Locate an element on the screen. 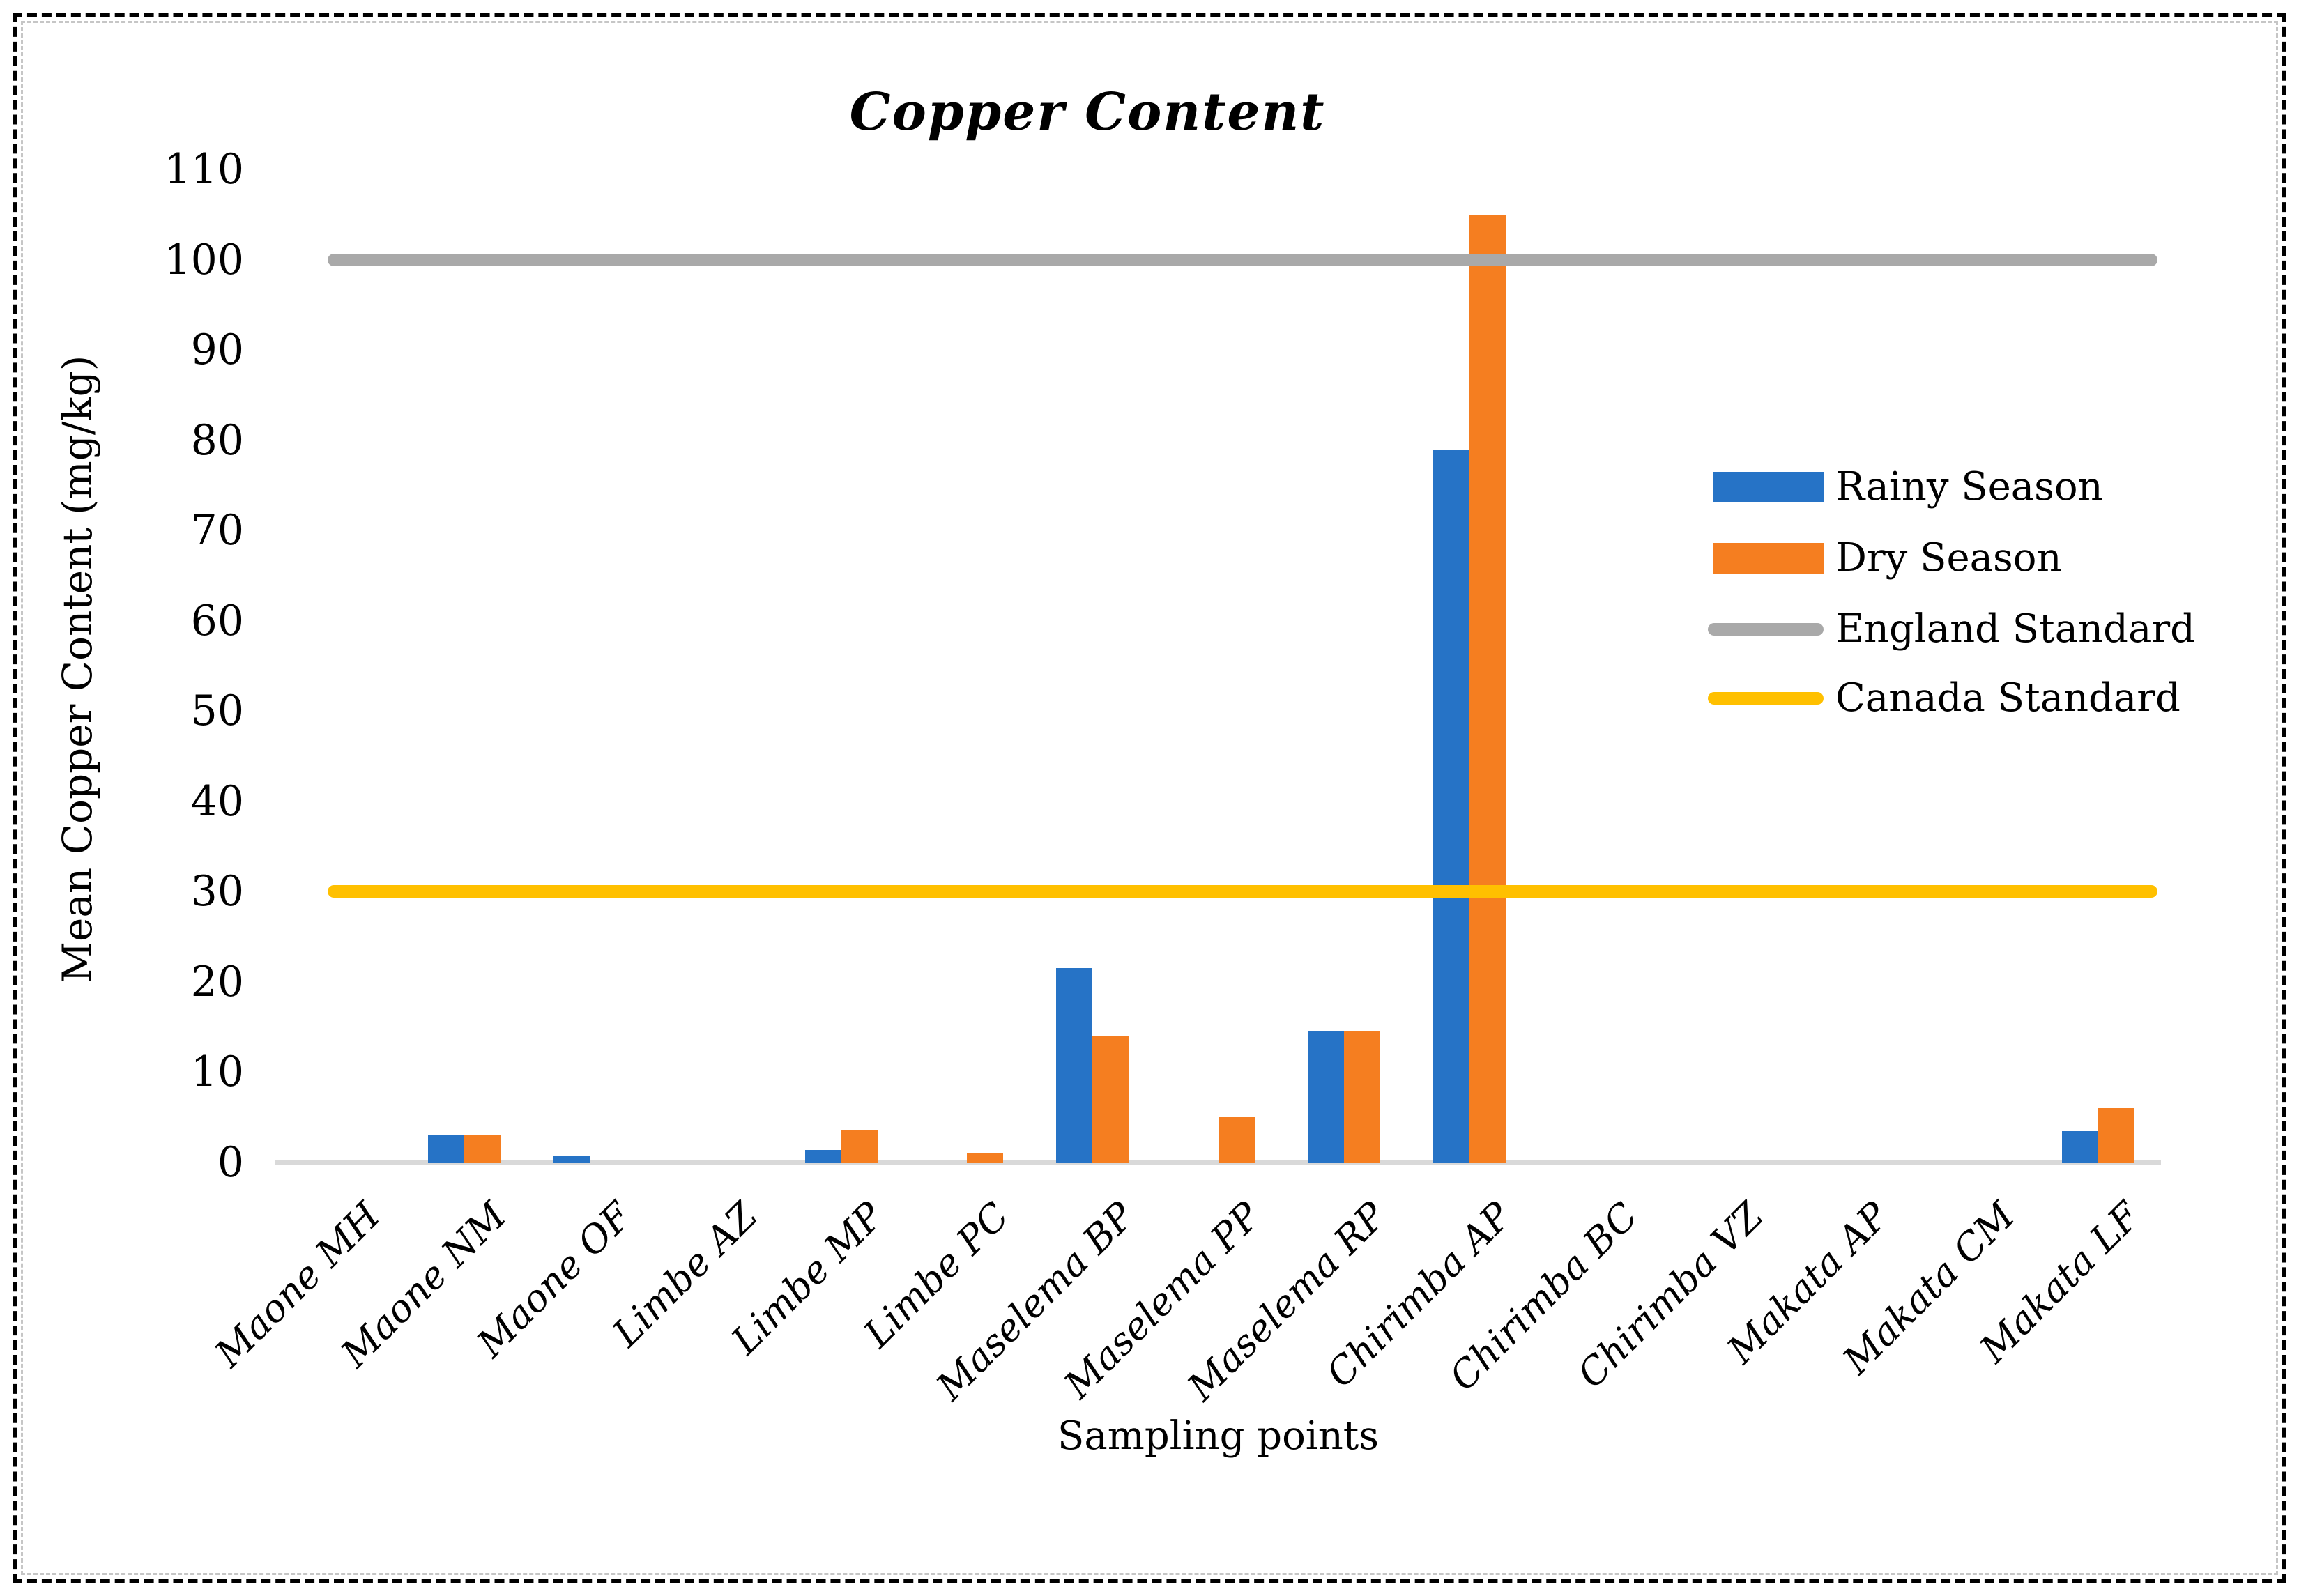 This screenshot has width=2299, height=1596. y-axis-title: Mean Copper Content (mg/kg) is located at coordinates (77, 669).